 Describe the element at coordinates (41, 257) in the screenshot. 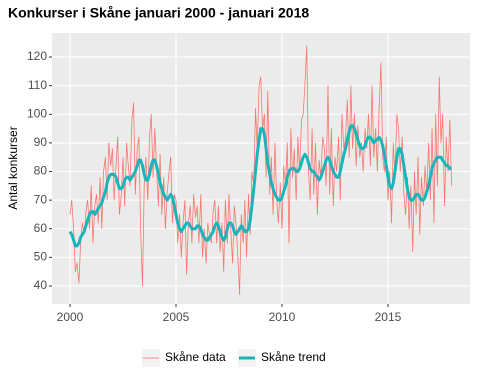

I see `y-tick-label: 50` at that location.